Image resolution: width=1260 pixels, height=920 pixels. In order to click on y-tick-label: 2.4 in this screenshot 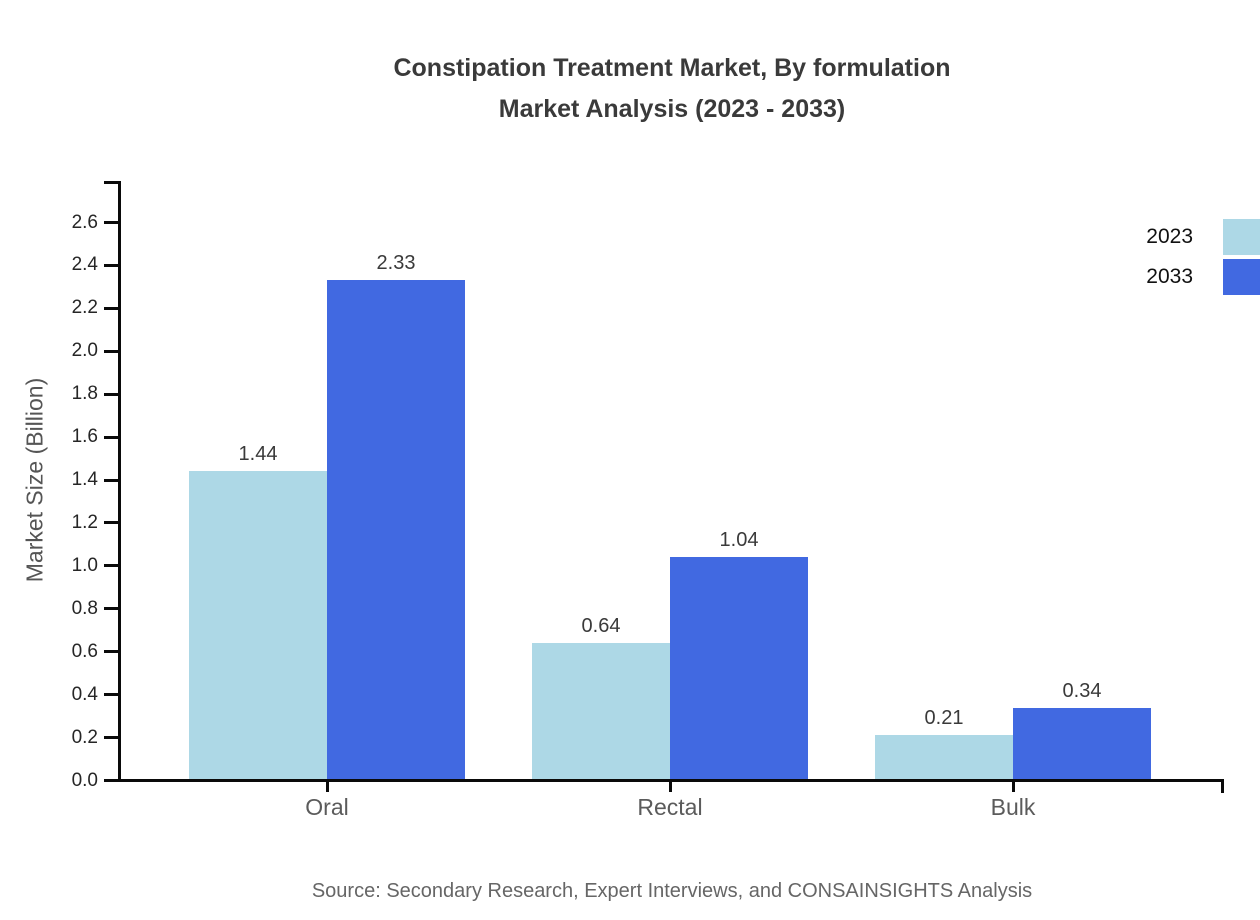, I will do `click(84, 265)`.